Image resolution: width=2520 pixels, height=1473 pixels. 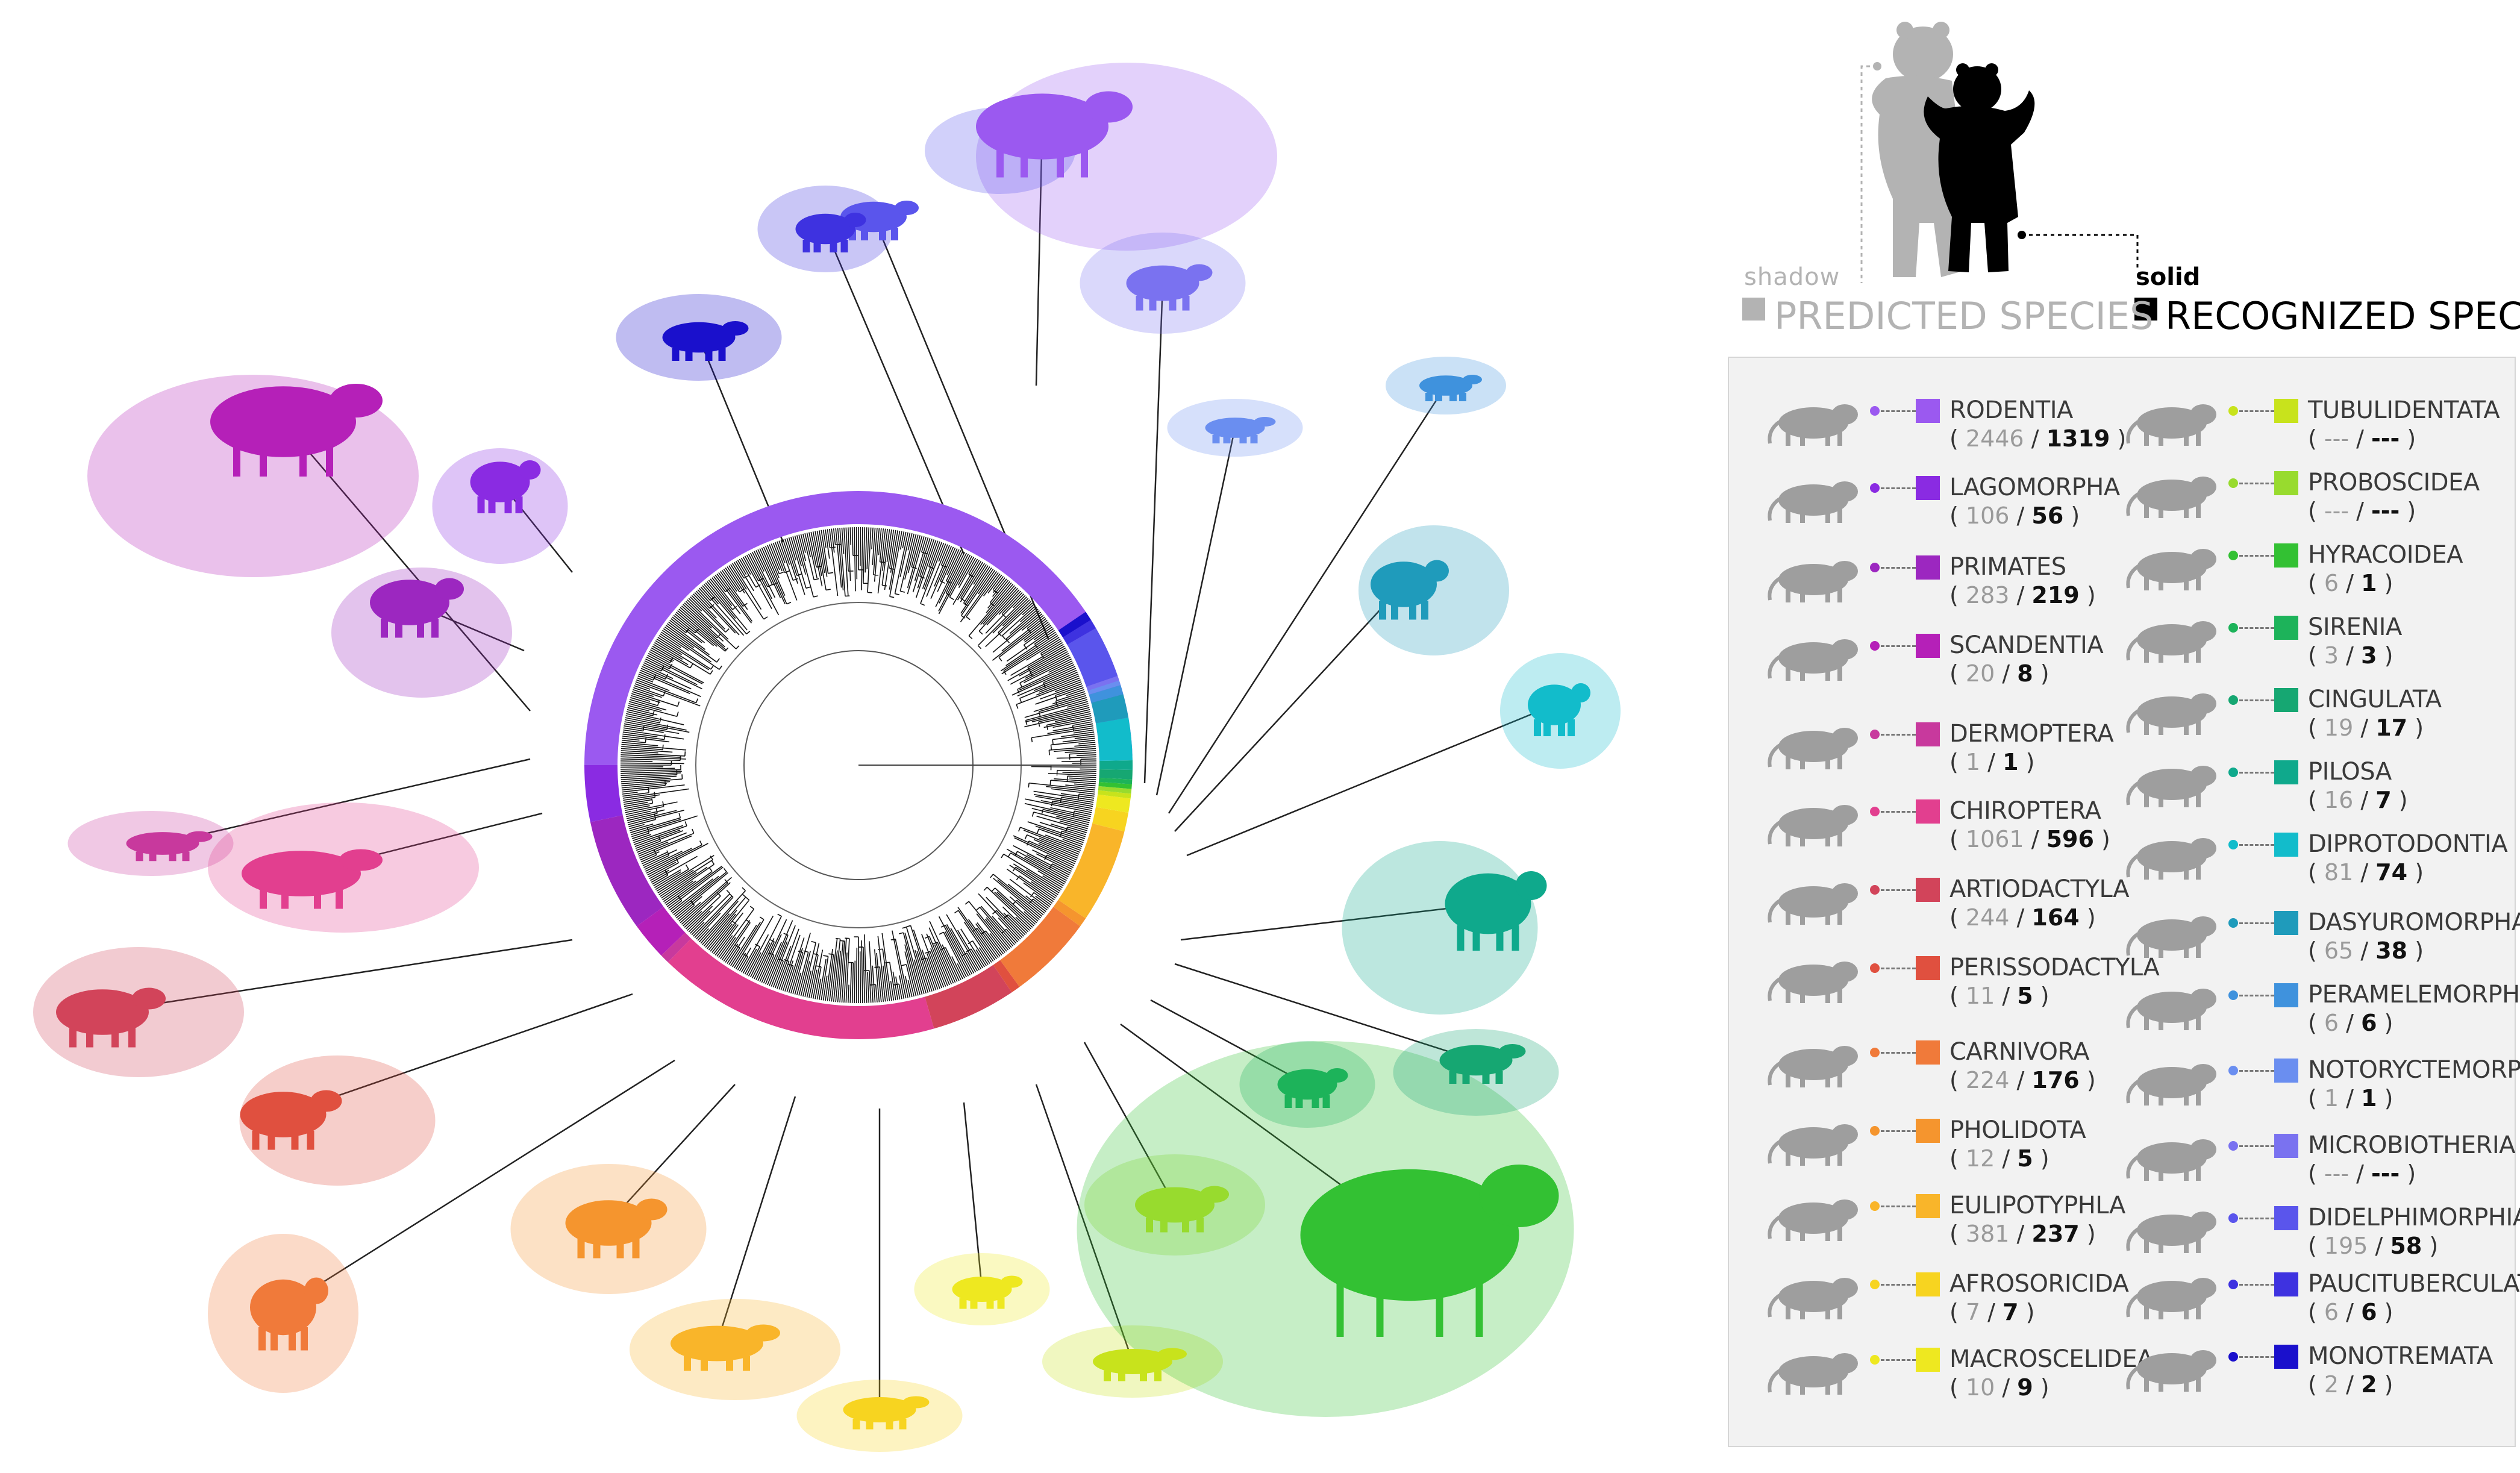 What do you see at coordinates (1496, 911) in the screenshot?
I see `anteater-silhouette-icon` at bounding box center [1496, 911].